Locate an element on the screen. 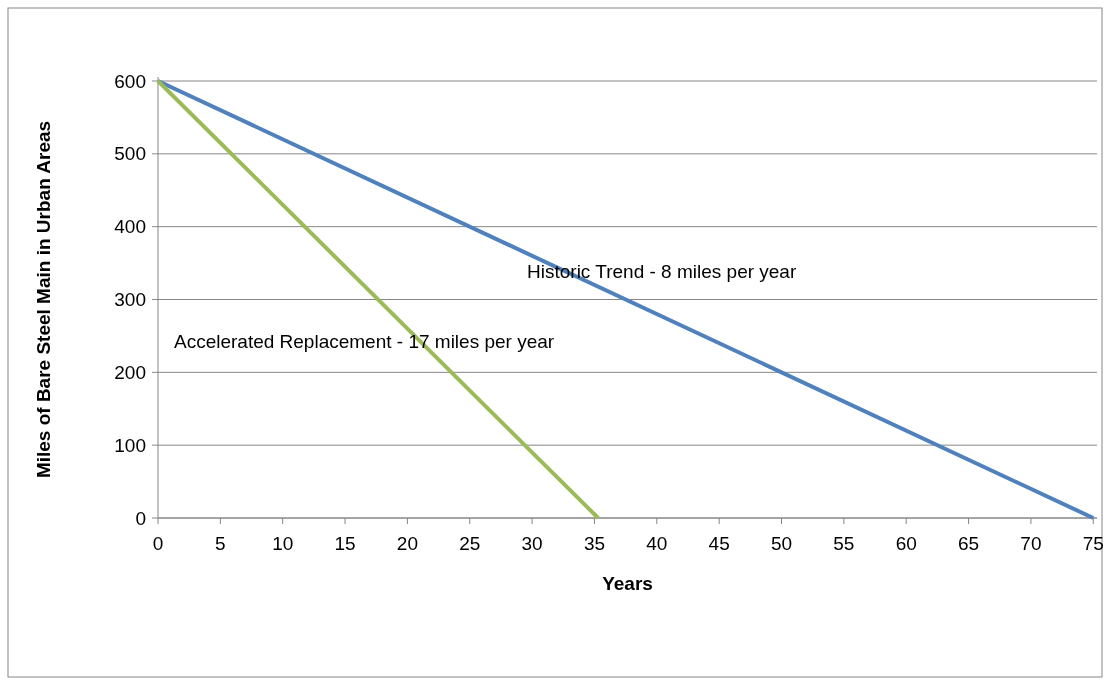 The image size is (1110, 685). x-tick-label: 65 is located at coordinates (968, 543).